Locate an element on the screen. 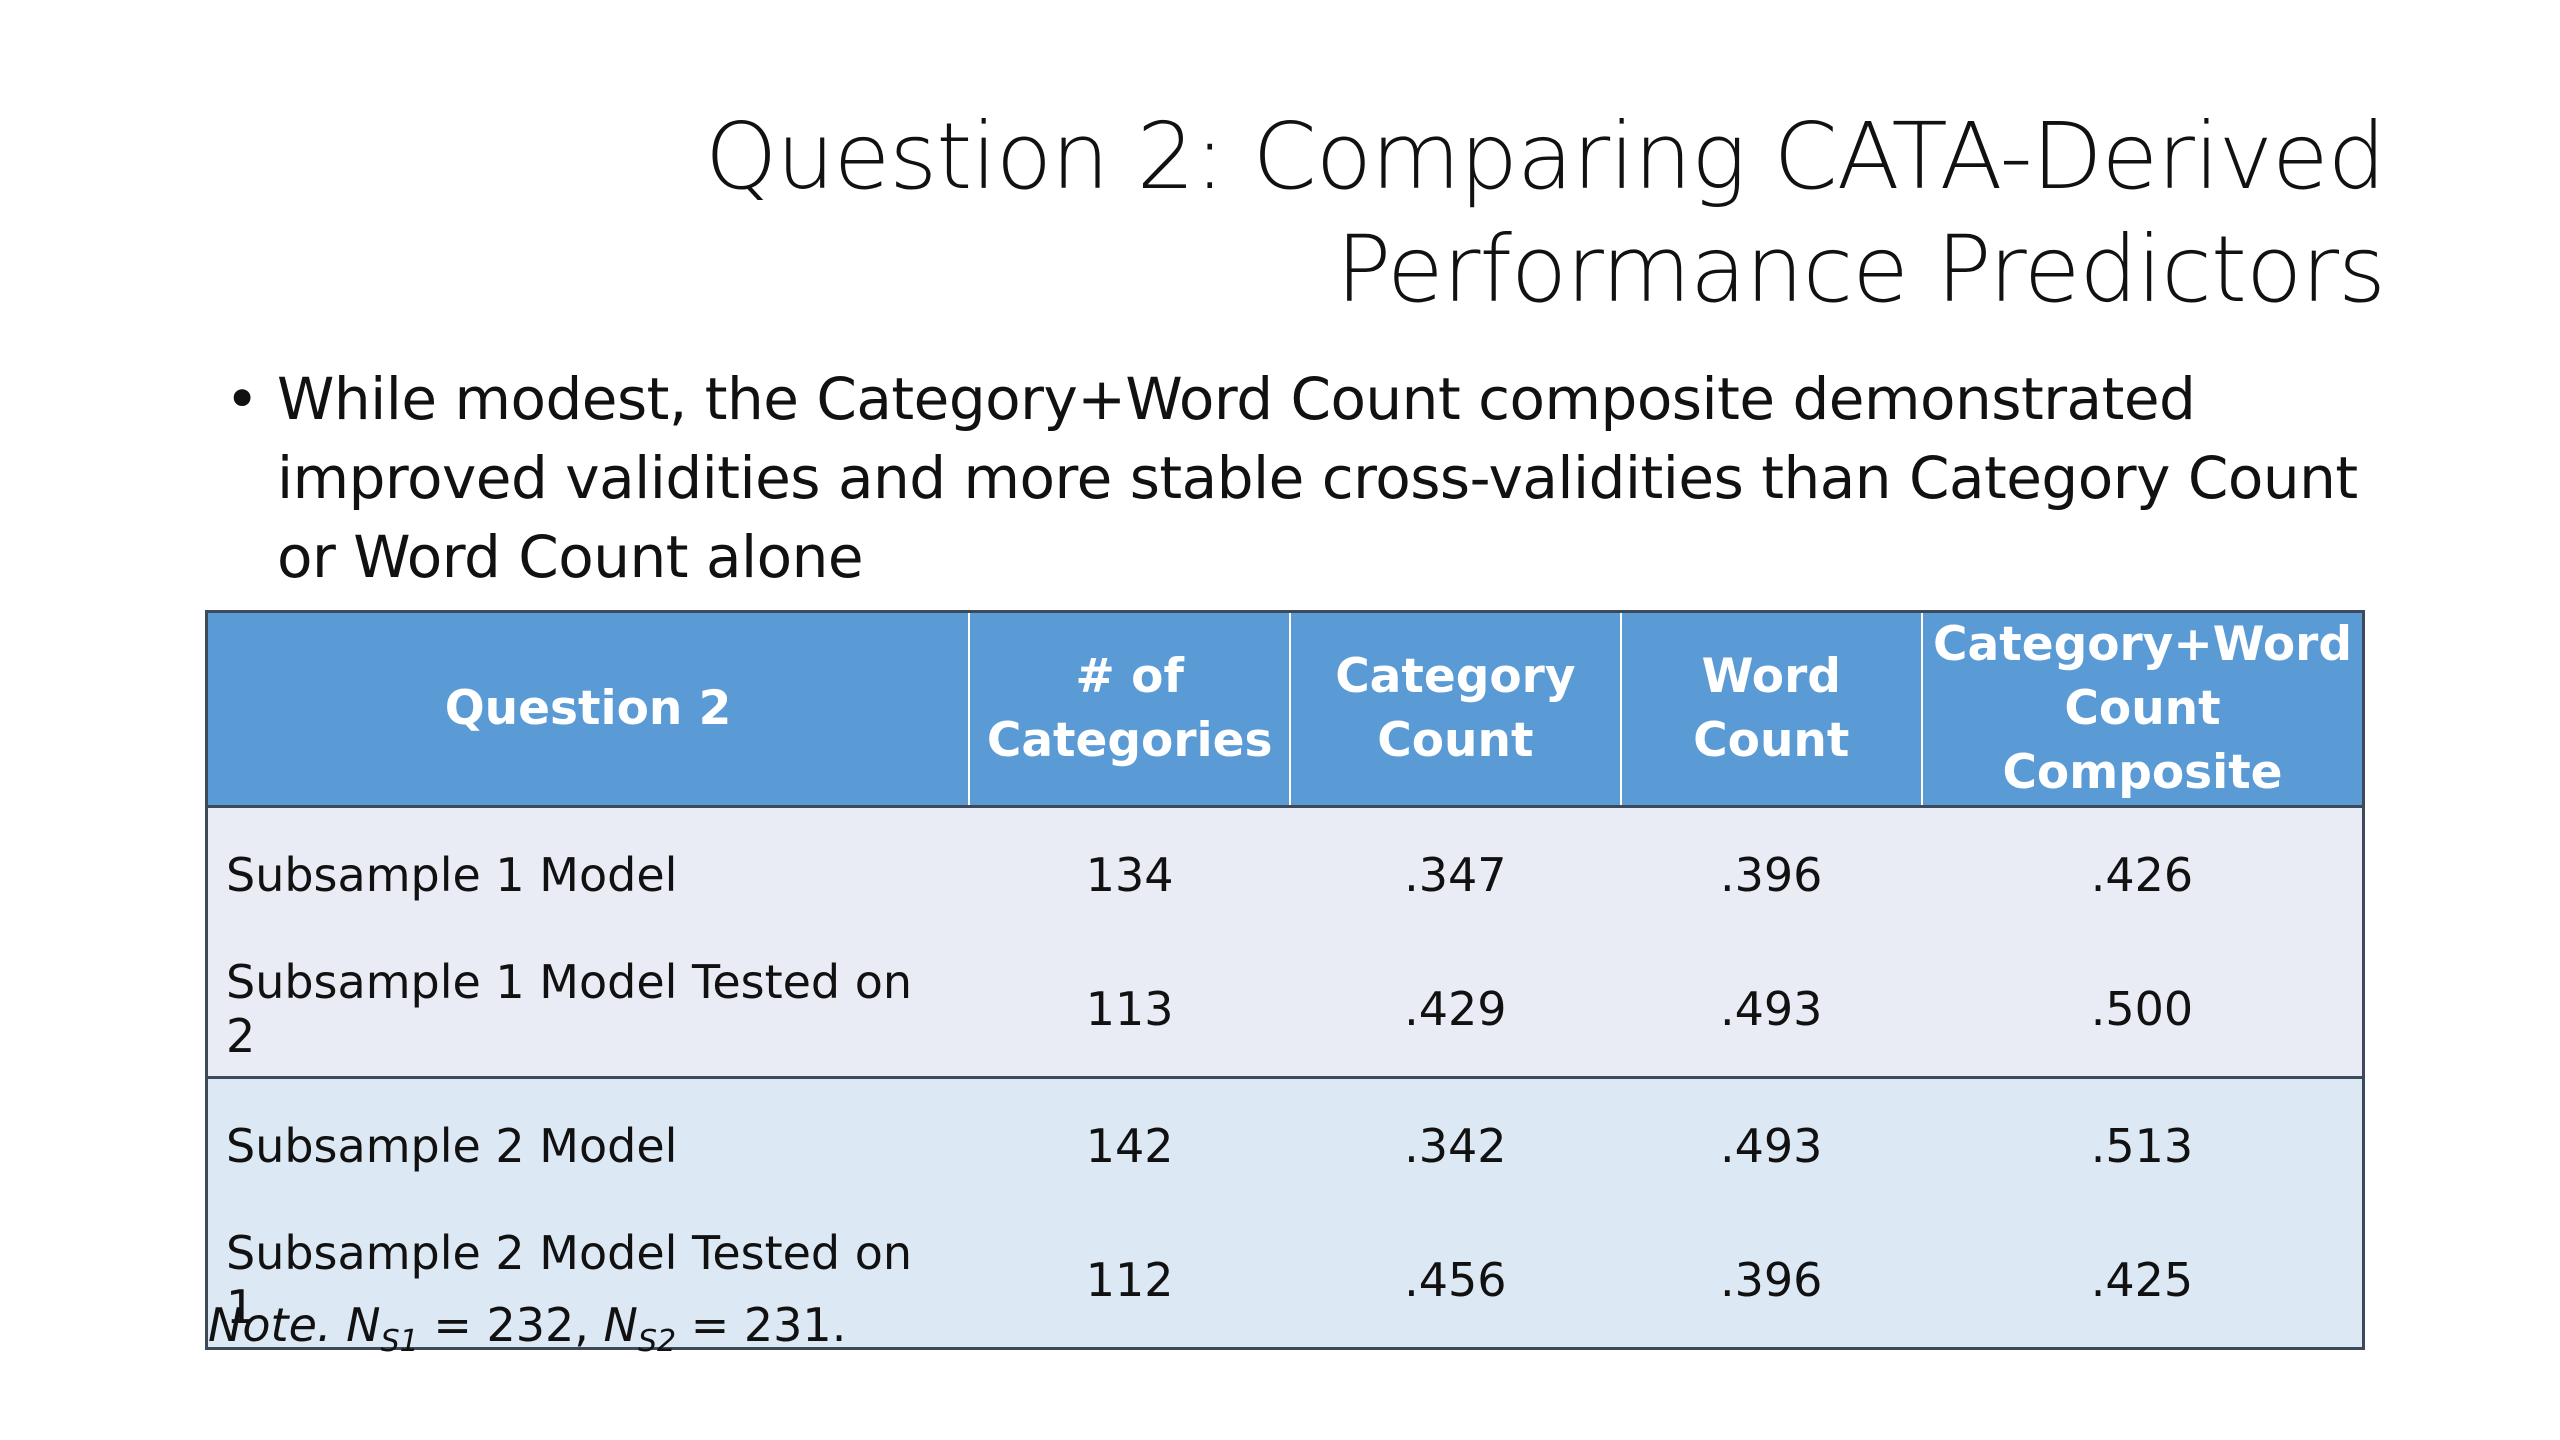 This screenshot has width=2560, height=1440. header-category-count: Category Count is located at coordinates (1455, 709).